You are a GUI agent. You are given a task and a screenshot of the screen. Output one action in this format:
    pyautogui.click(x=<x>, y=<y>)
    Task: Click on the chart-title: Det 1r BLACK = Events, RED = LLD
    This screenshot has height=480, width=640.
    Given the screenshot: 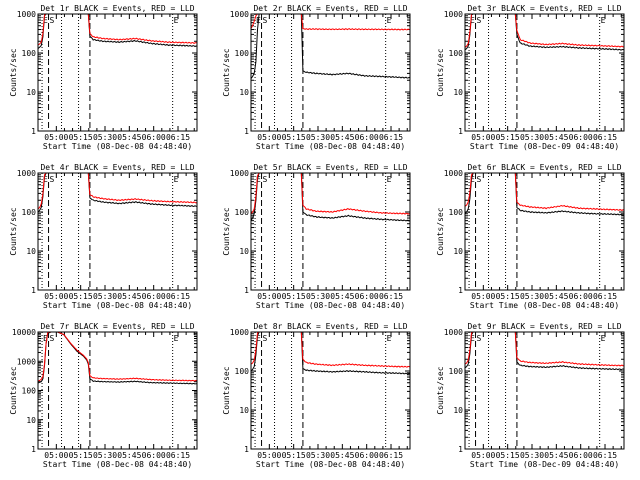 What is the action you would take?
    pyautogui.click(x=117, y=8)
    